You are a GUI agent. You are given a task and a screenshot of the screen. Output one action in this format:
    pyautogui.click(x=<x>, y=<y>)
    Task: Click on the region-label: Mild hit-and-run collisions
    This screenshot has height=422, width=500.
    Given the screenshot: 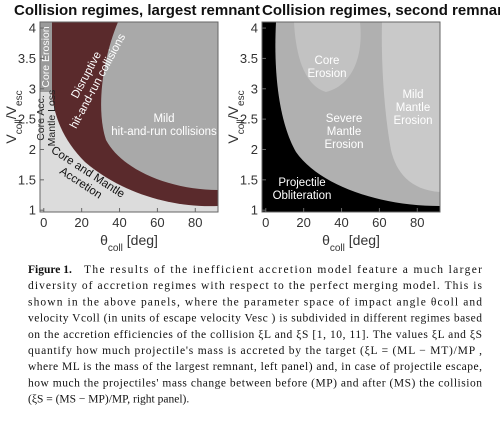 What is the action you would take?
    pyautogui.click(x=164, y=125)
    